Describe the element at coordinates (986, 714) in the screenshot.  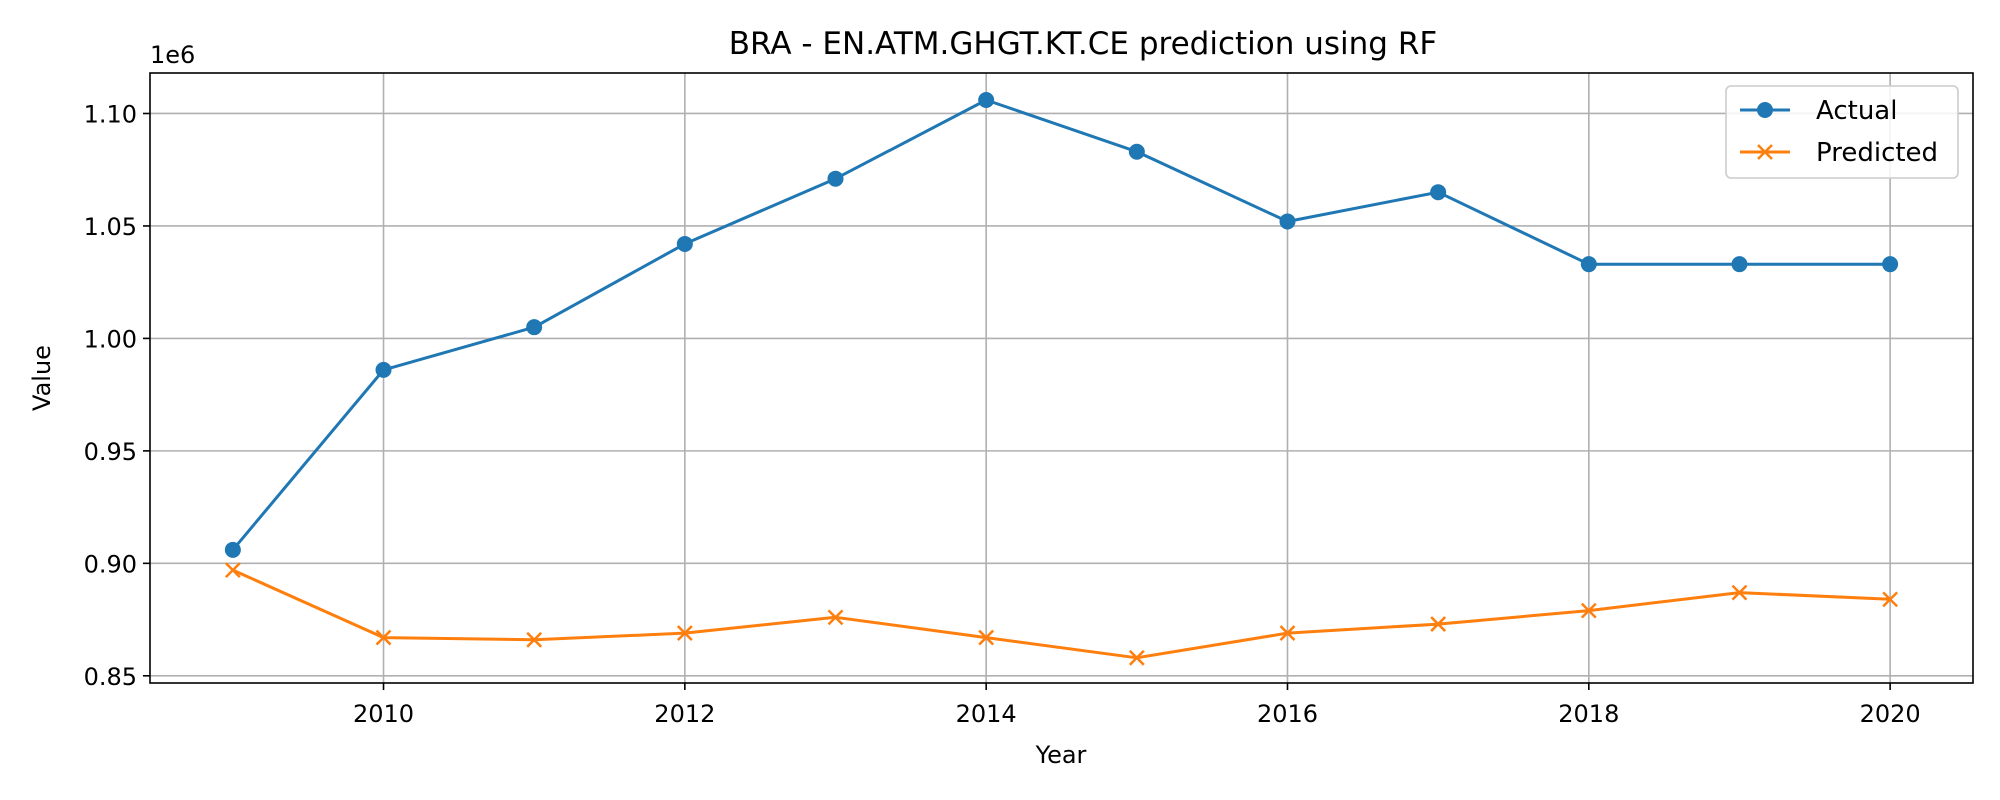
I see `x-tick-label: 2014` at that location.